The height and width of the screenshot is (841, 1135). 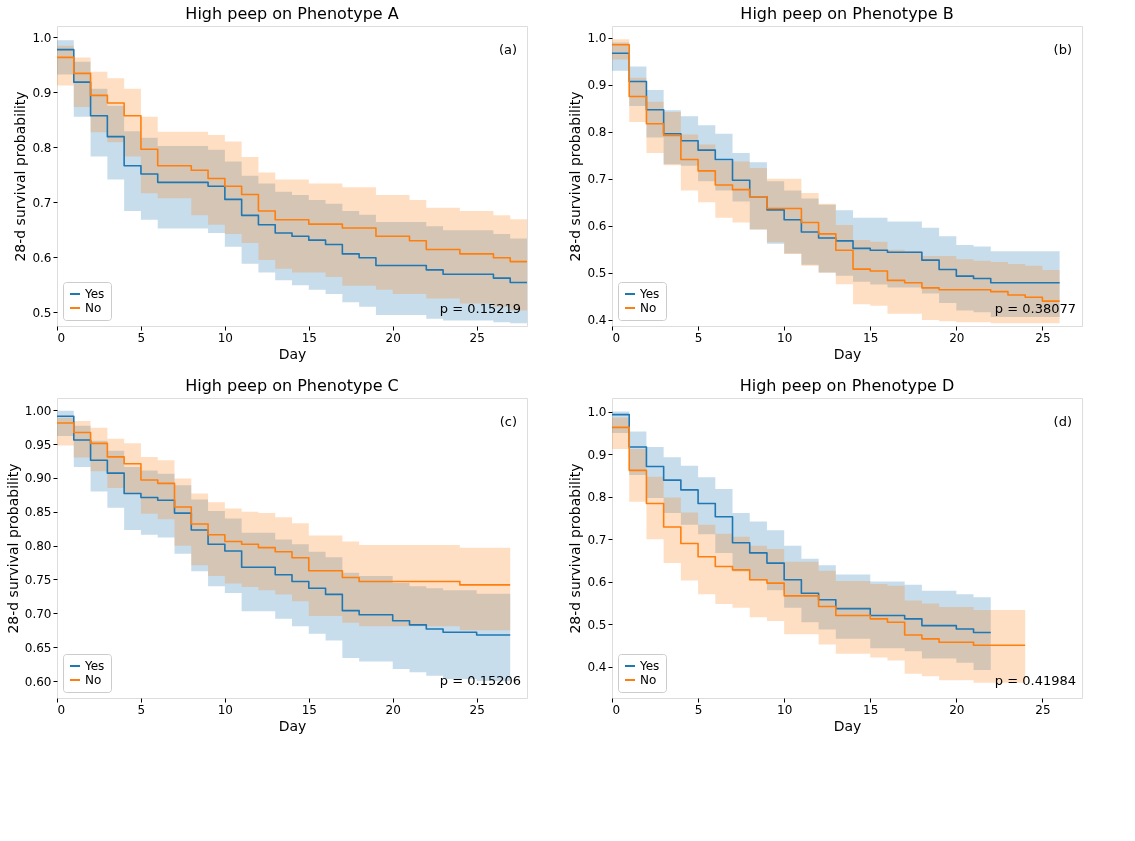 I want to click on annotation: (c), so click(x=508, y=421).